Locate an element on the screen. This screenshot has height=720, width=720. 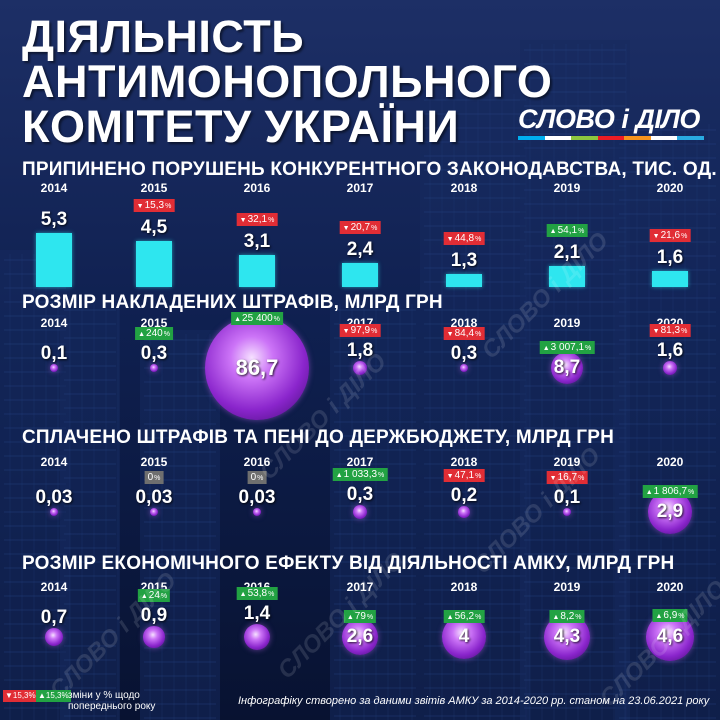
change-badge: ▼15,3% is located at coordinates (154, 206).